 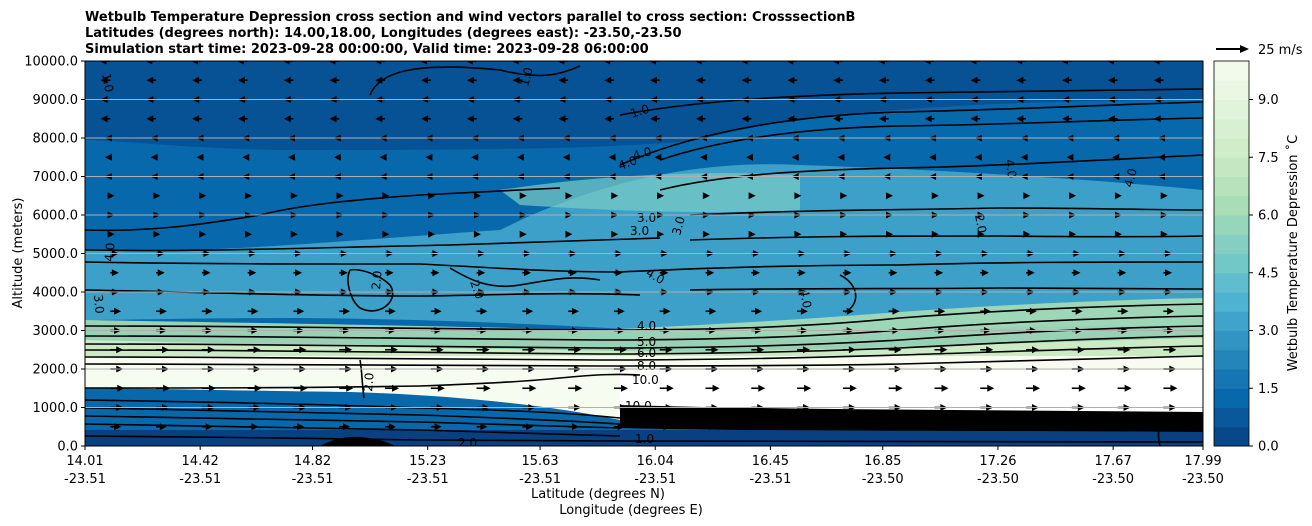 I want to click on x-tick-label-lat: 15.23, so click(x=427, y=461).